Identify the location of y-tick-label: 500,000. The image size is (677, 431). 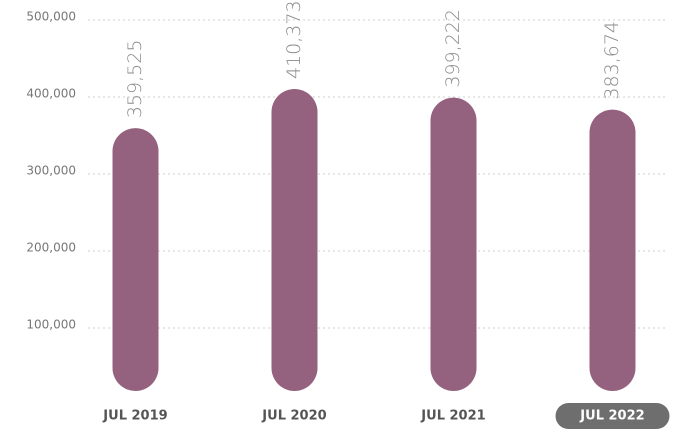
(51, 17).